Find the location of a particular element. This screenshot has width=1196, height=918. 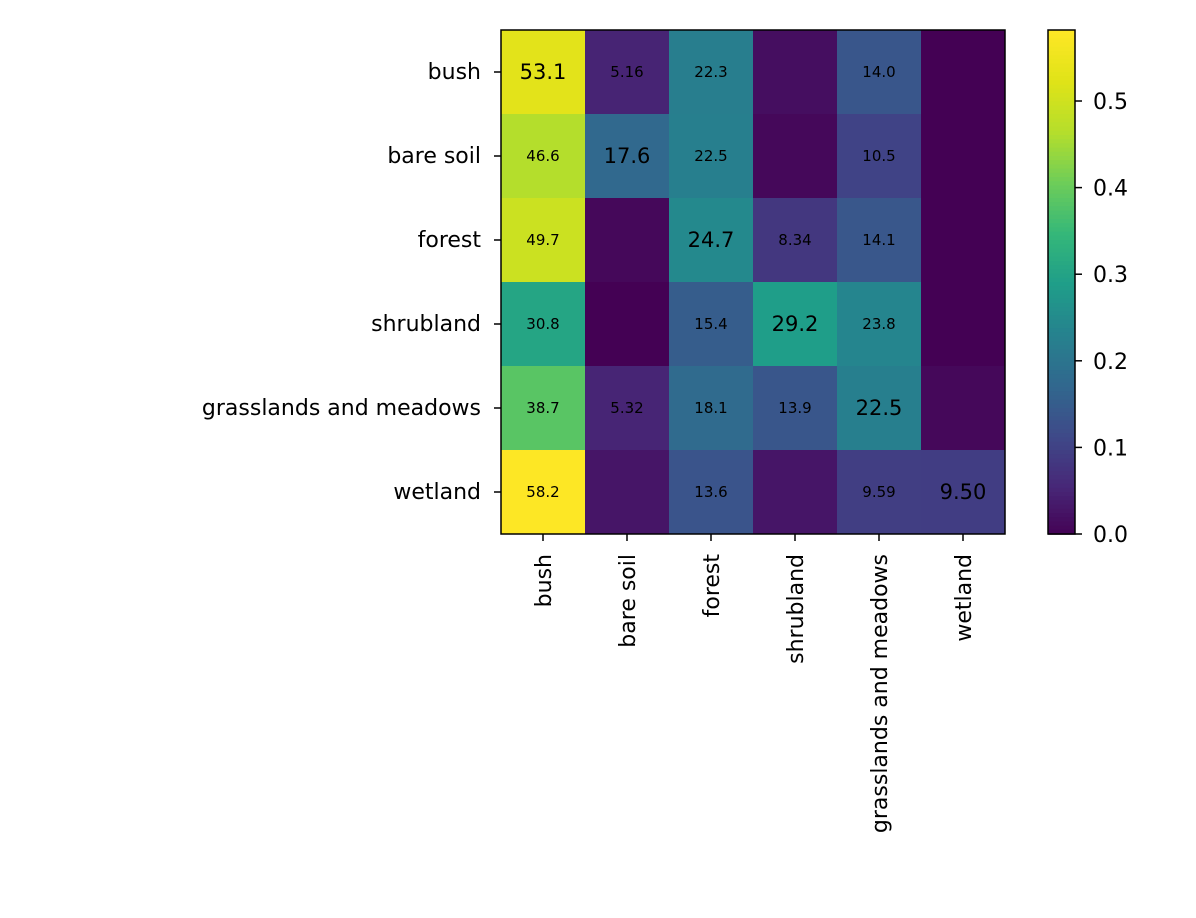

cell-value-label: 30.8 is located at coordinates (542, 324).